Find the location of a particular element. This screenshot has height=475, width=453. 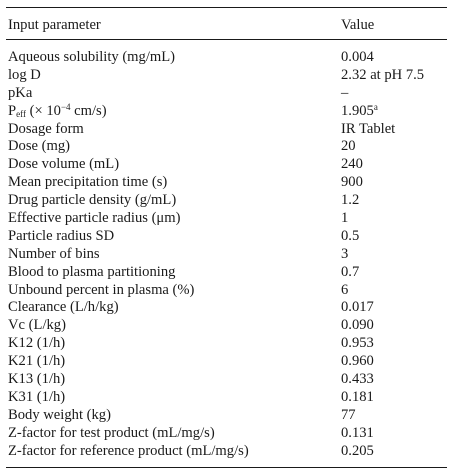

row-param-peff: Peff (× 10−4 cm/s) is located at coordinates (57, 111).